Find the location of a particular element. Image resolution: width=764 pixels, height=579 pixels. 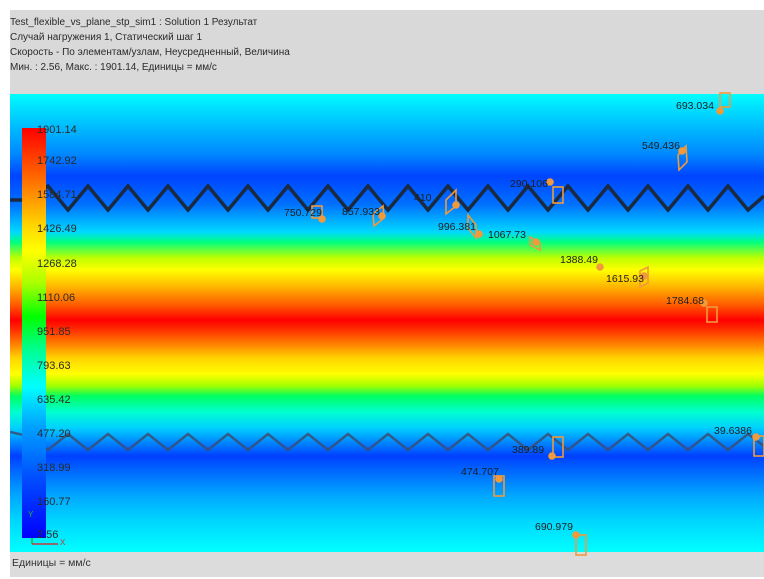

probe-label: 857.933 is located at coordinates (361, 212).